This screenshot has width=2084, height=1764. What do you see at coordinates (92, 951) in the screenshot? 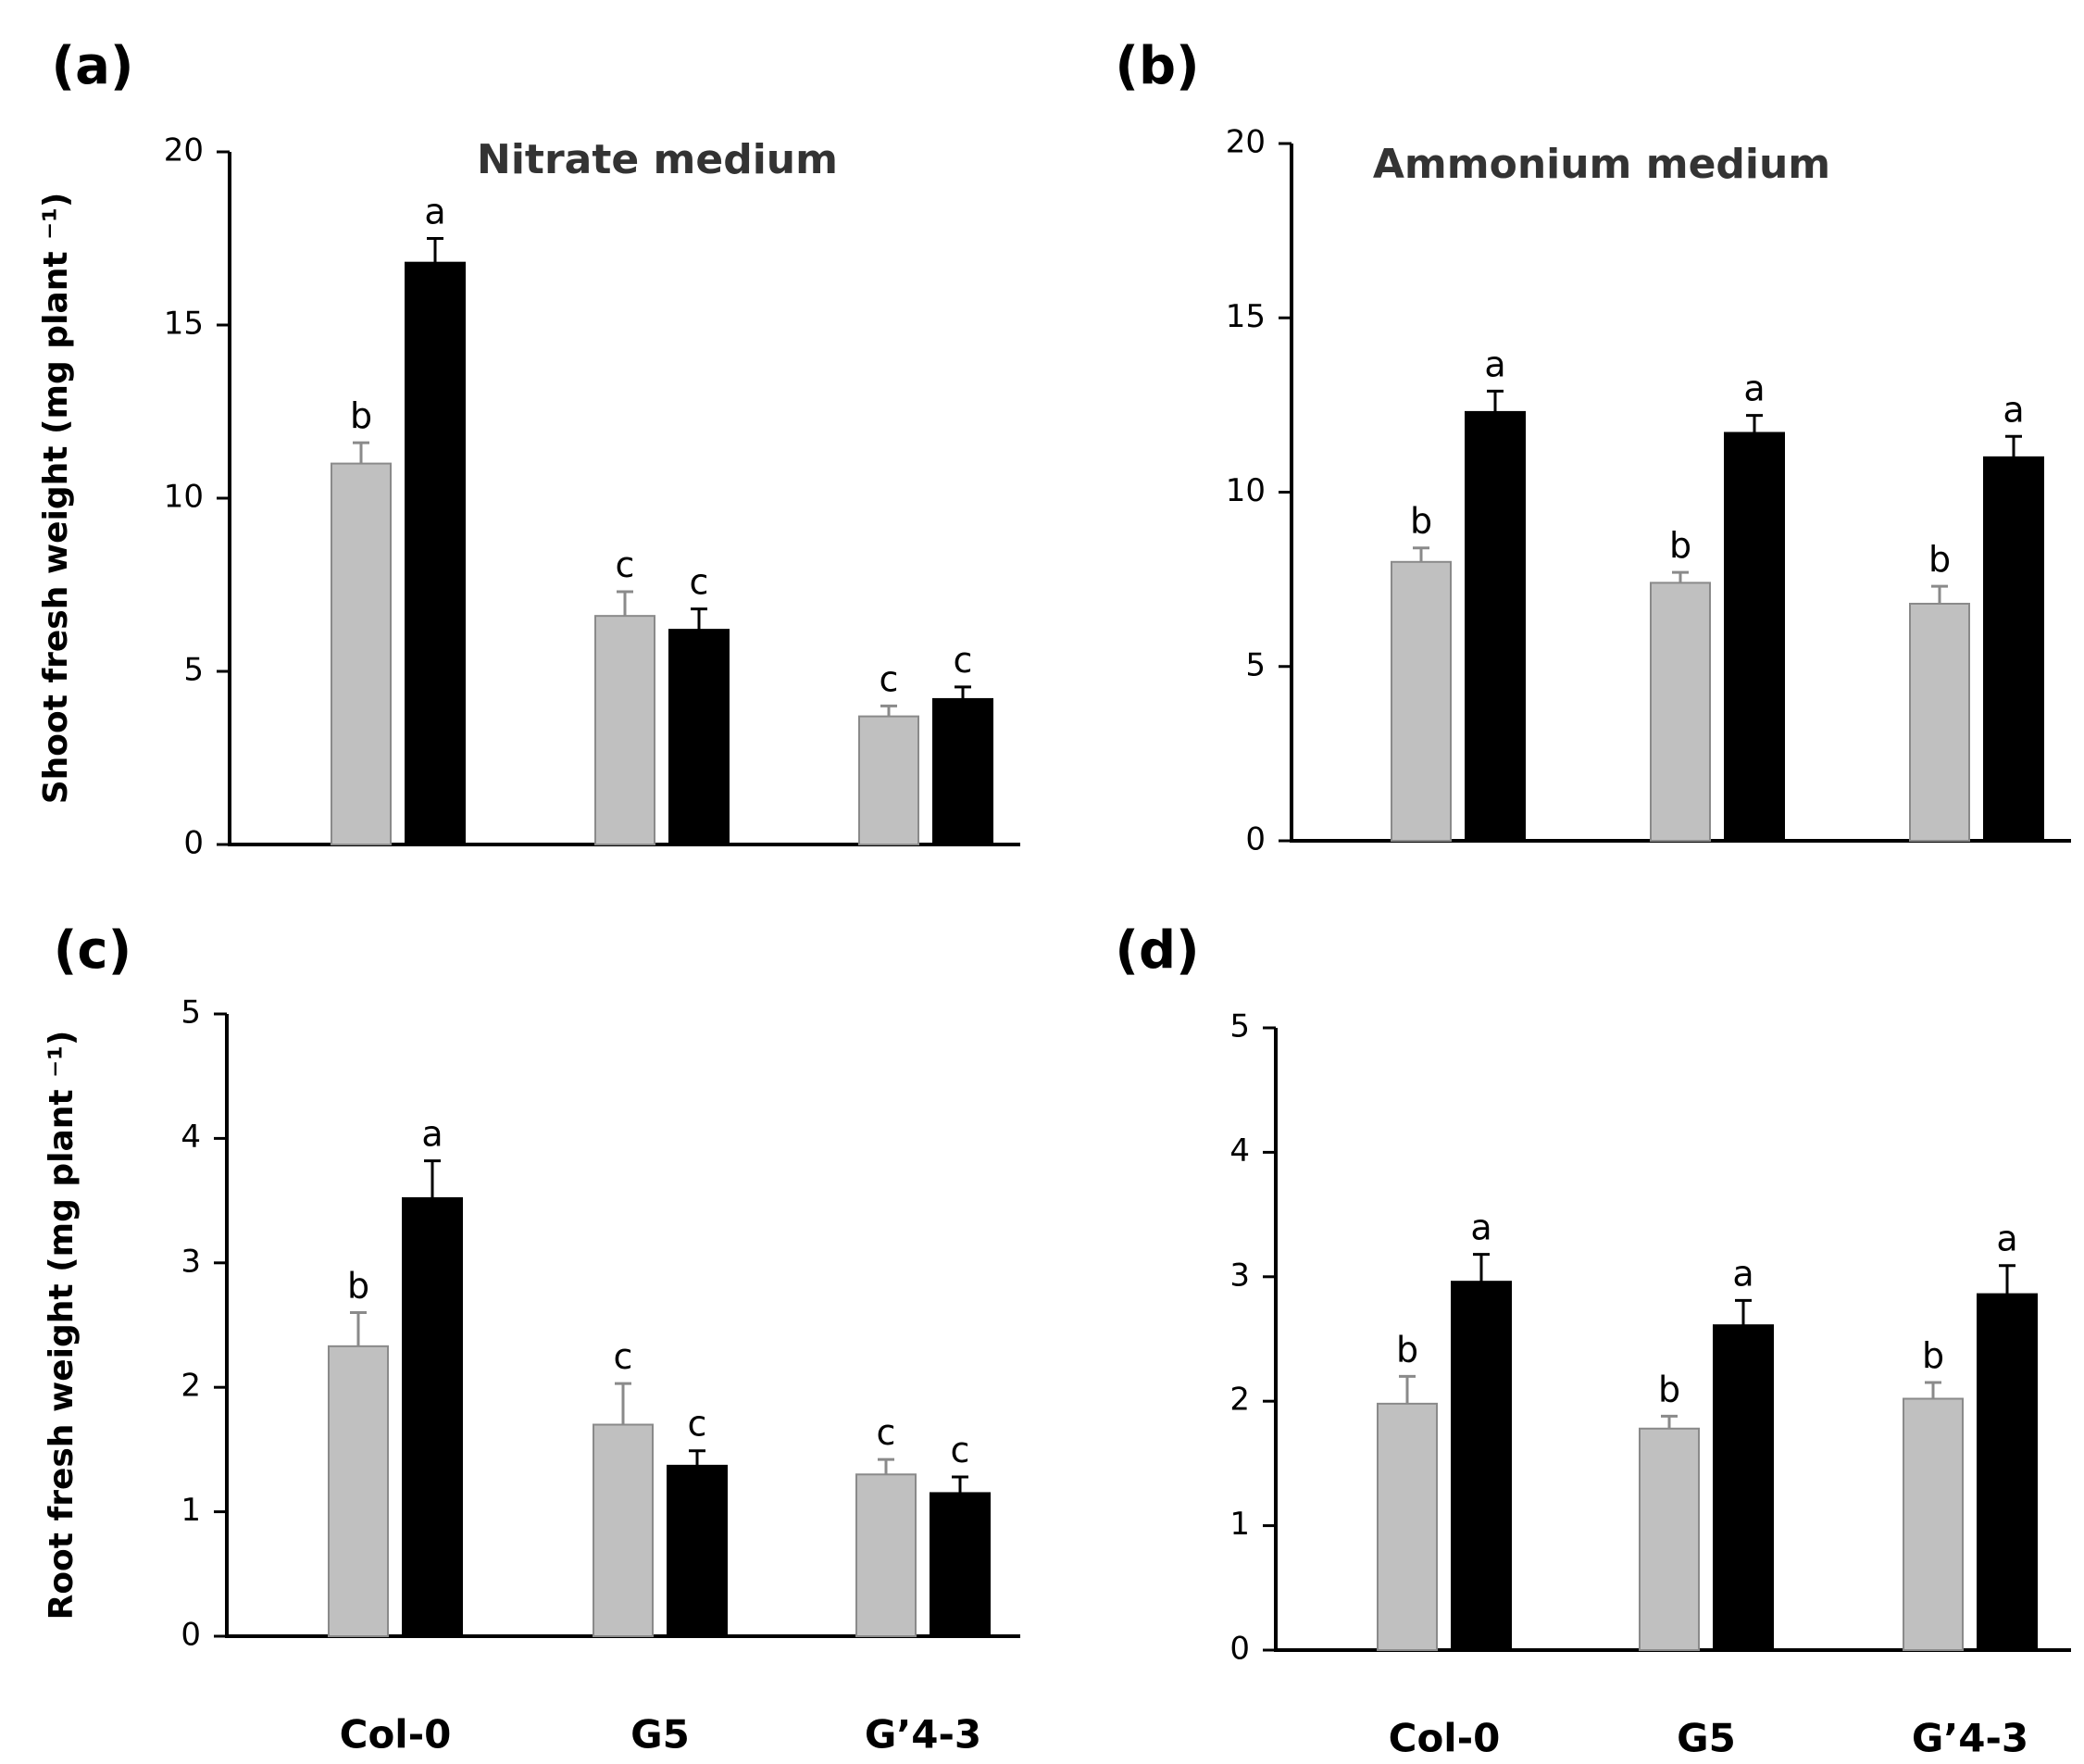
I see `panel-label: (c)` at bounding box center [92, 951].